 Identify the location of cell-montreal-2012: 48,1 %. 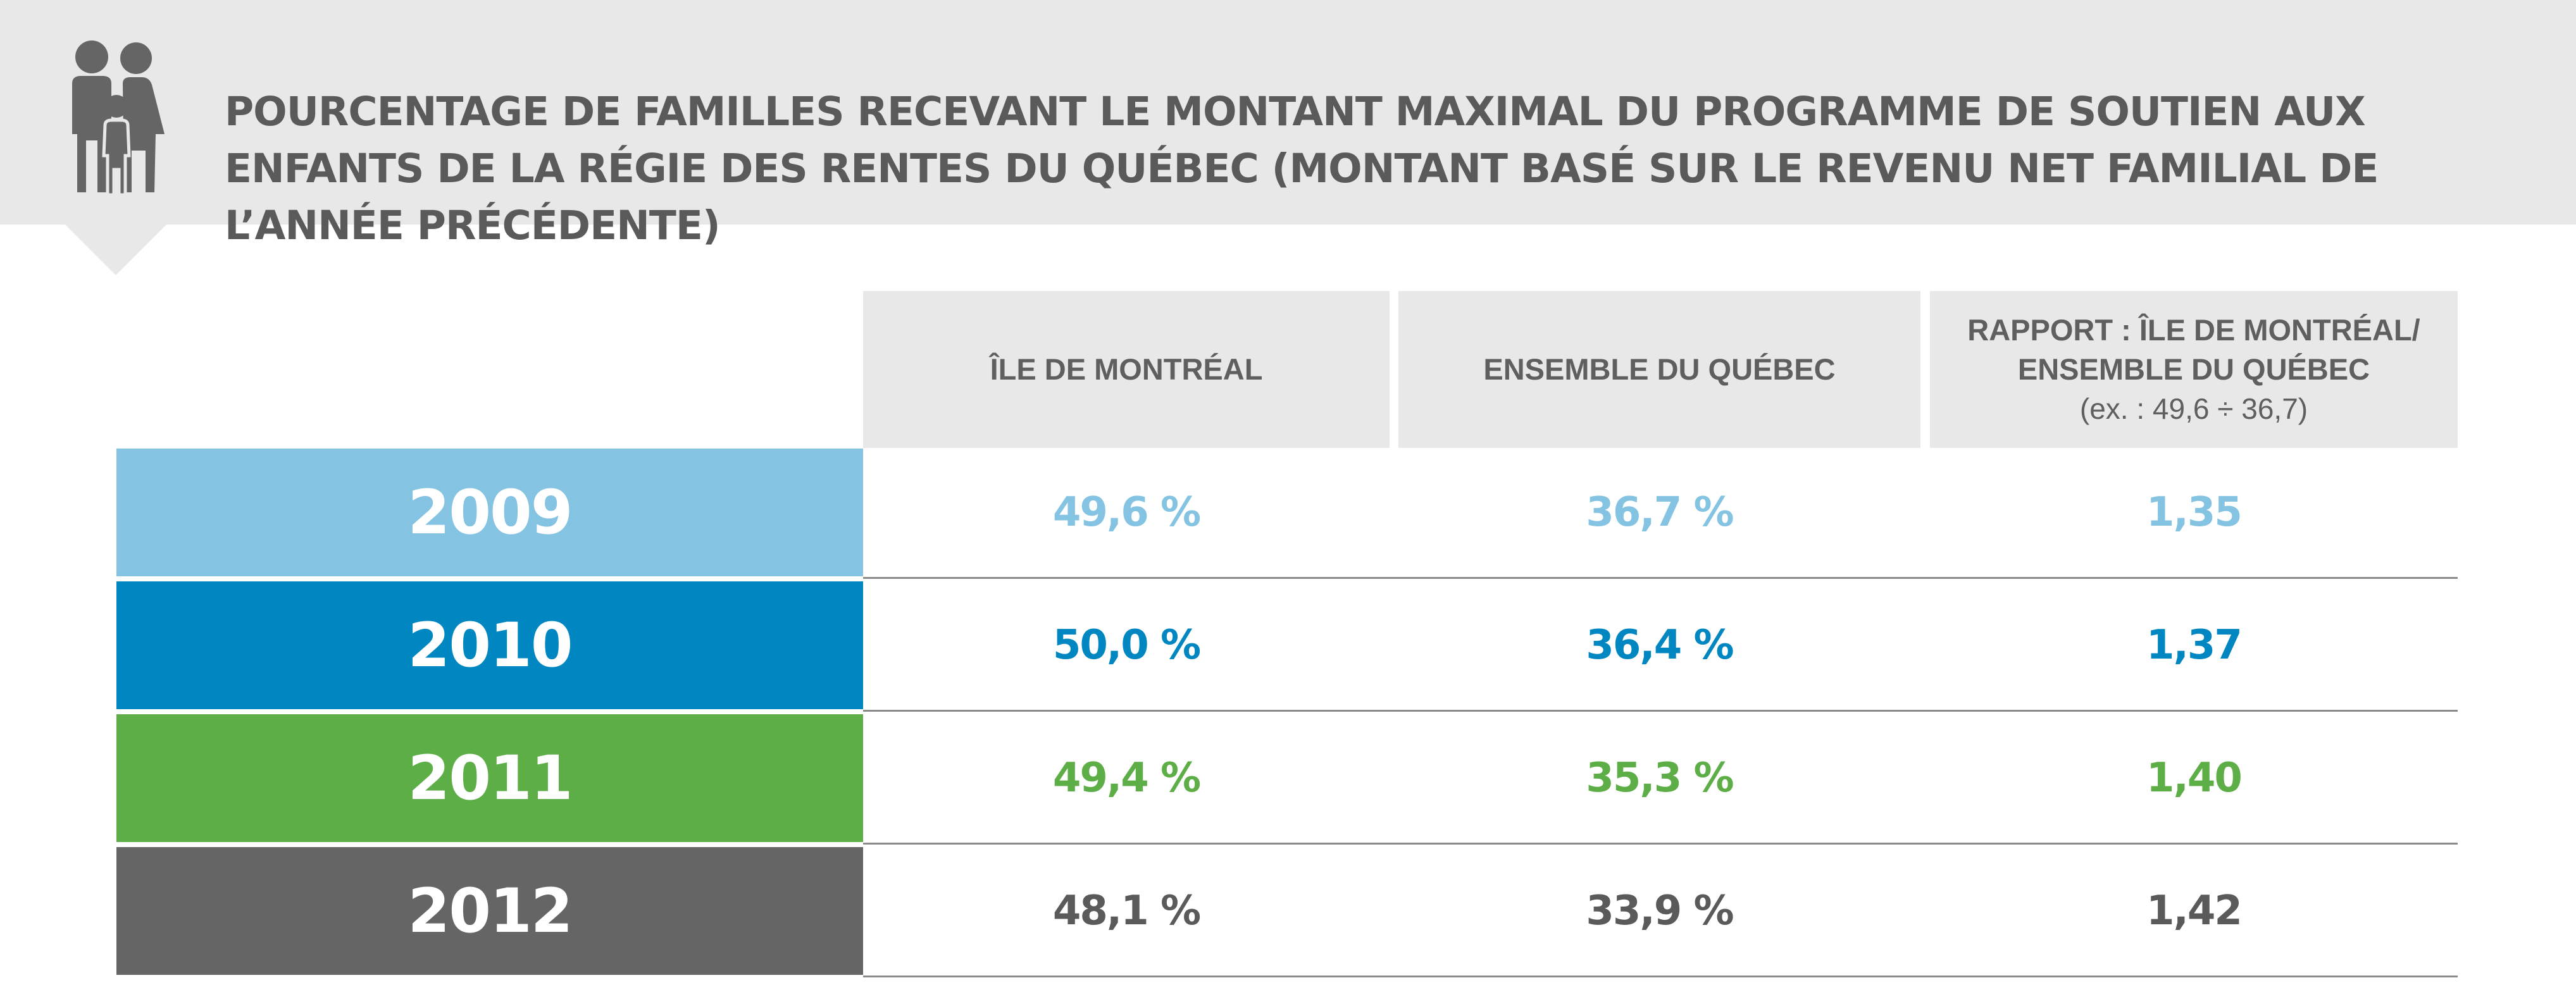
(1126, 911).